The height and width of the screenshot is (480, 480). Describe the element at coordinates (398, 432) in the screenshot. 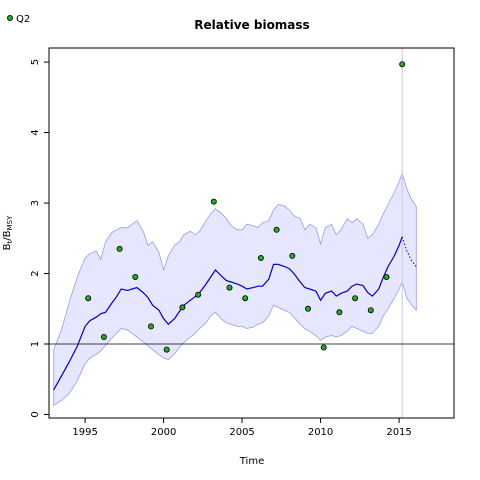

I see `x-tick-label: 2015` at that location.